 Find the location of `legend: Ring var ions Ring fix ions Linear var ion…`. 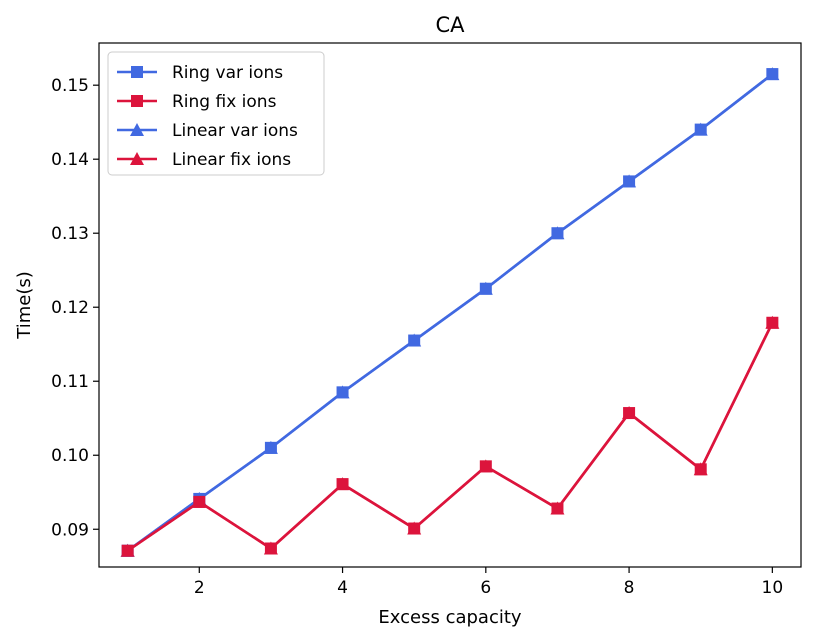

legend: Ring var ions Ring fix ions Linear var ion… is located at coordinates (216, 113).